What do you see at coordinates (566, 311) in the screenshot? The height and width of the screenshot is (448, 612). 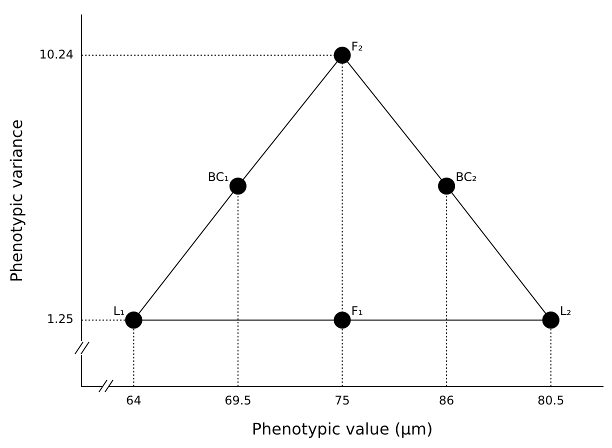 I see `annotation: L₂` at bounding box center [566, 311].